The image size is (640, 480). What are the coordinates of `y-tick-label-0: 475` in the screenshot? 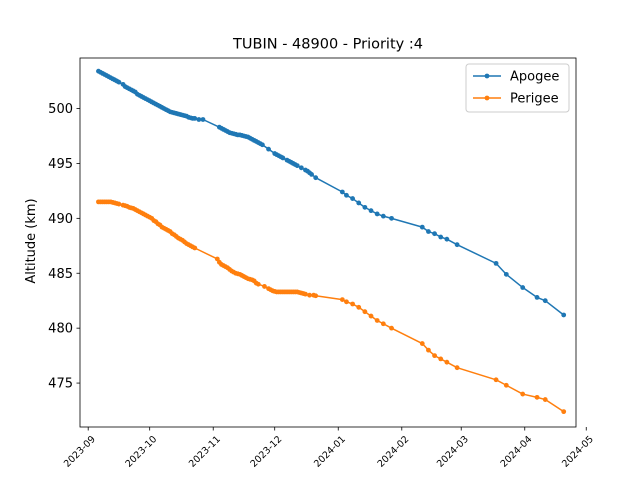 It's located at (60, 384).